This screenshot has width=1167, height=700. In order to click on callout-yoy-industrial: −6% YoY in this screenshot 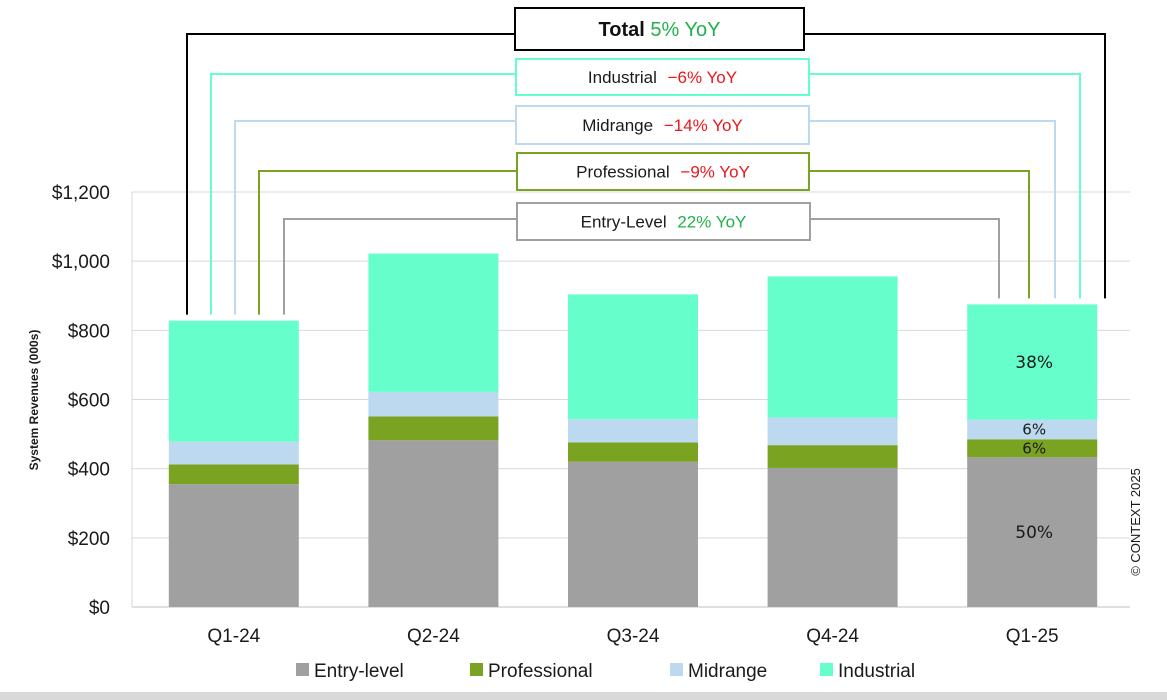, I will do `click(703, 77)`.